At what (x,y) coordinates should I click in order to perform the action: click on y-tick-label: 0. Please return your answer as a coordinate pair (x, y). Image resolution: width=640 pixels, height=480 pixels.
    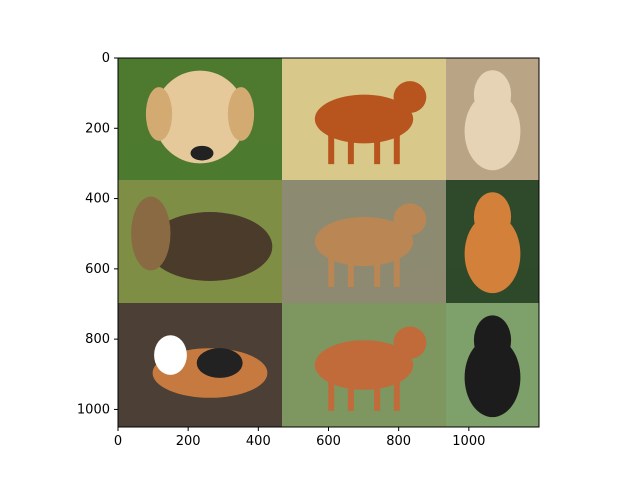
    Looking at the image, I should click on (106, 58).